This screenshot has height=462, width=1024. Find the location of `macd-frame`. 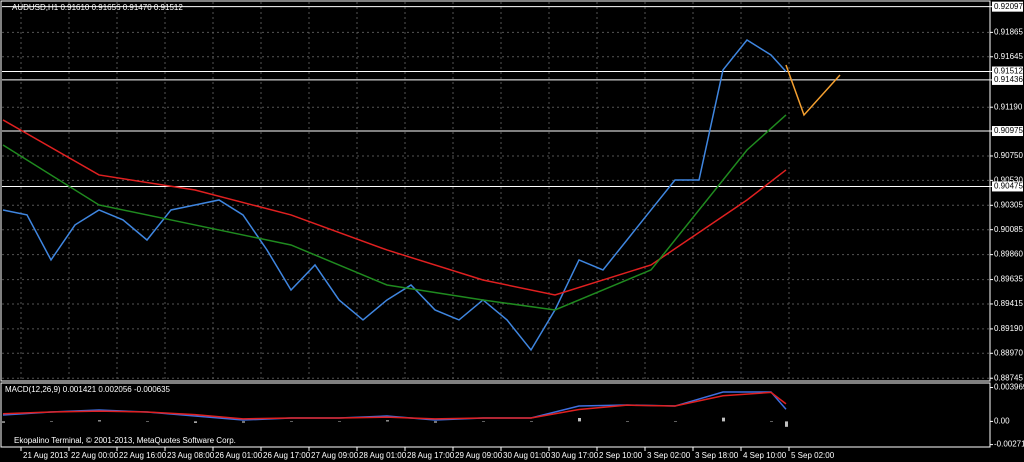

macd-frame is located at coordinates (495, 415).